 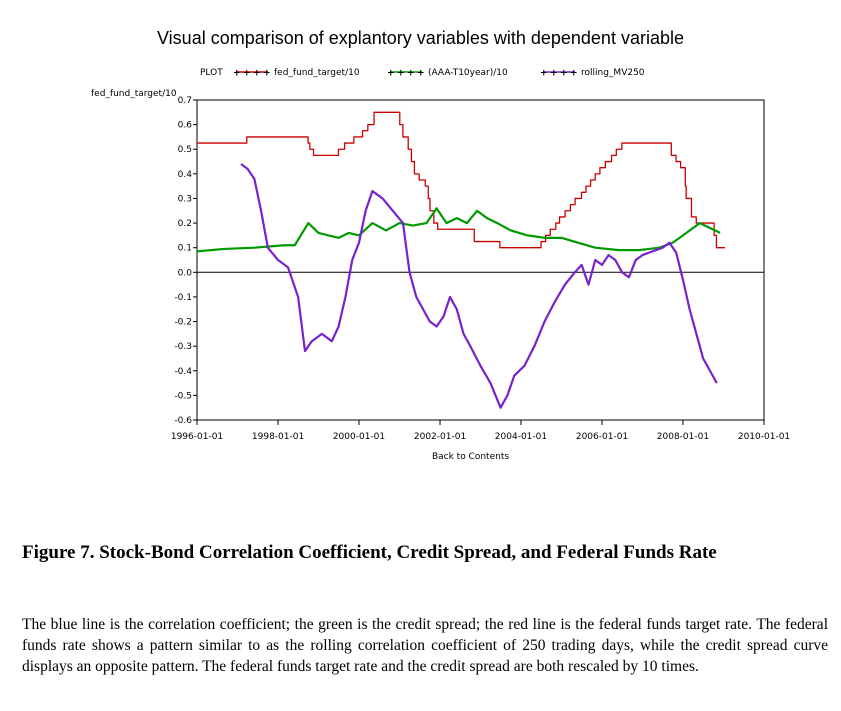 I want to click on legend-label: (AAA-T10year)/10, so click(x=468, y=73).